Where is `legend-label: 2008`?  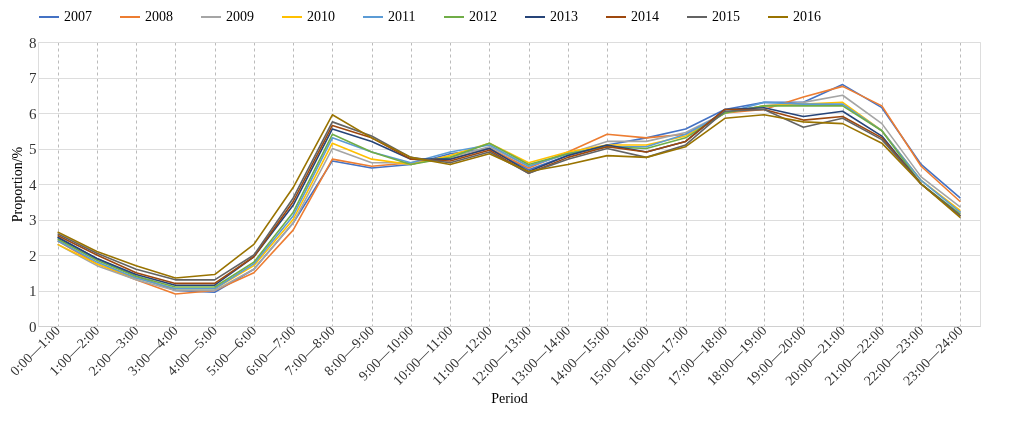 legend-label: 2008 is located at coordinates (159, 16).